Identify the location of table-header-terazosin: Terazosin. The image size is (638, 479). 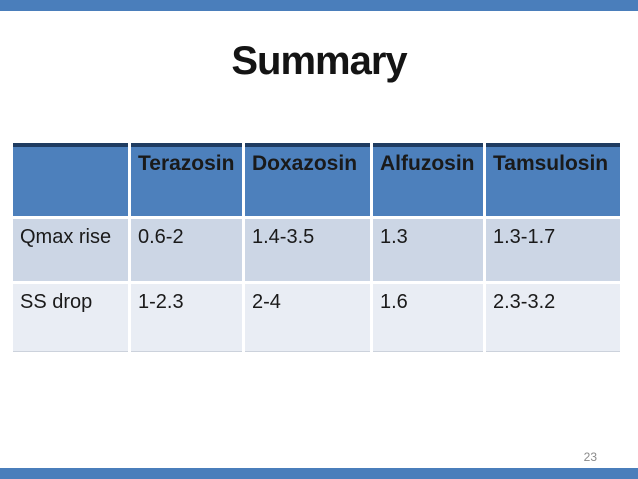
(186, 179).